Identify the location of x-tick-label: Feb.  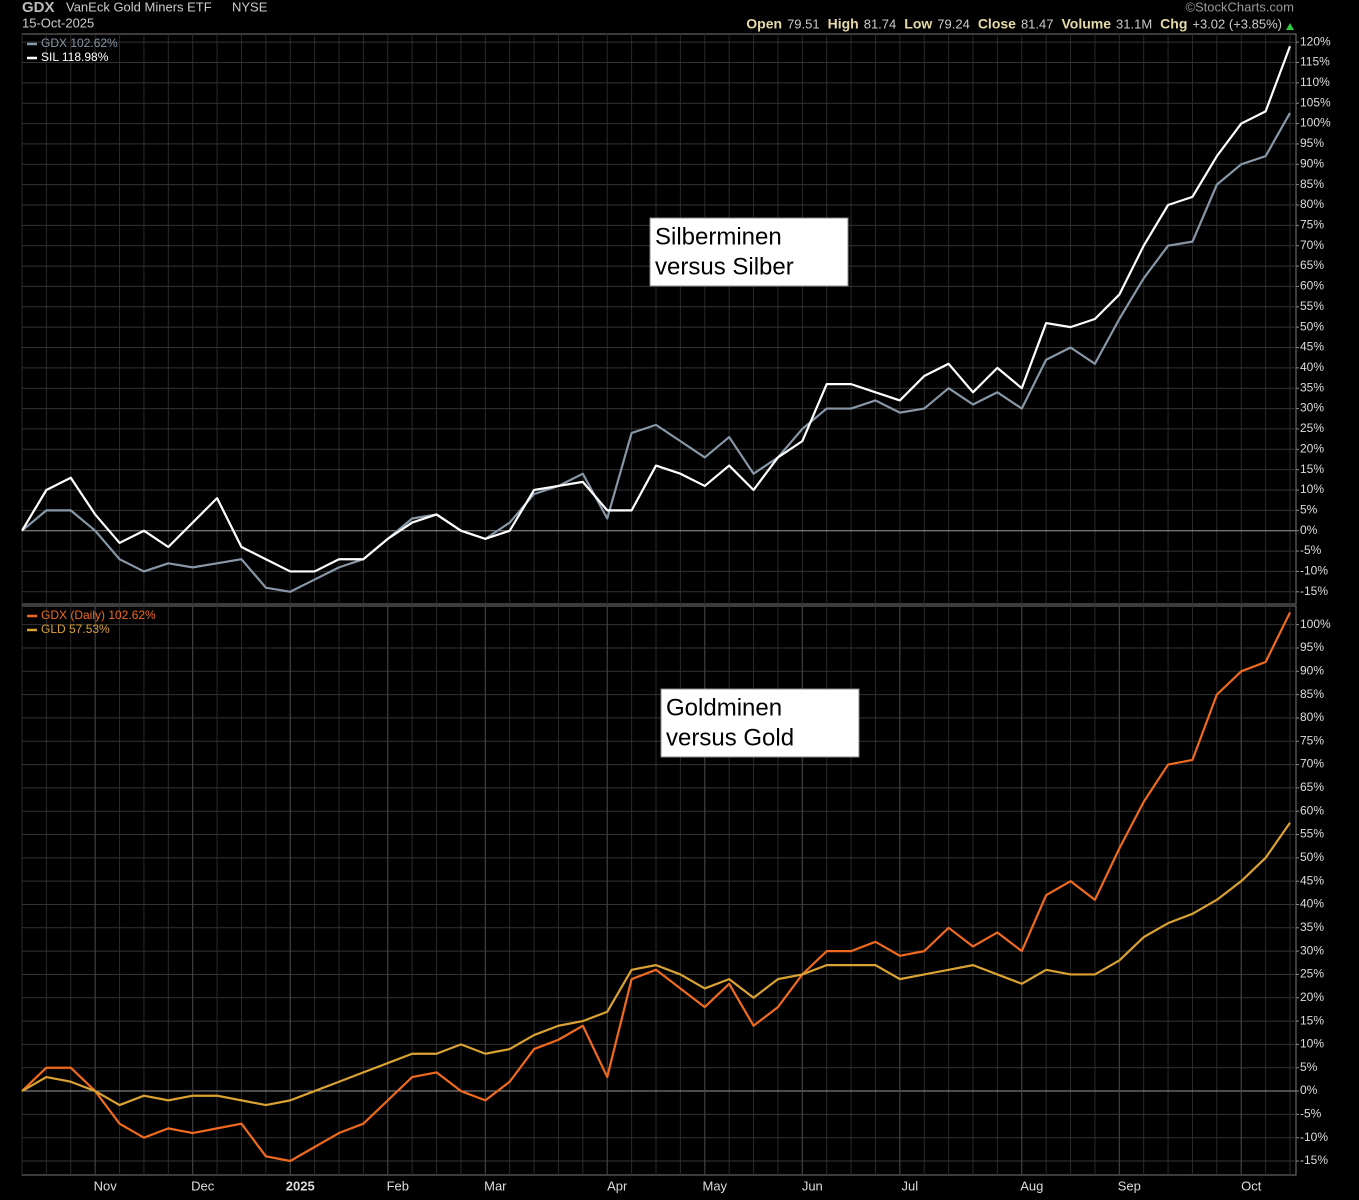
(398, 1185).